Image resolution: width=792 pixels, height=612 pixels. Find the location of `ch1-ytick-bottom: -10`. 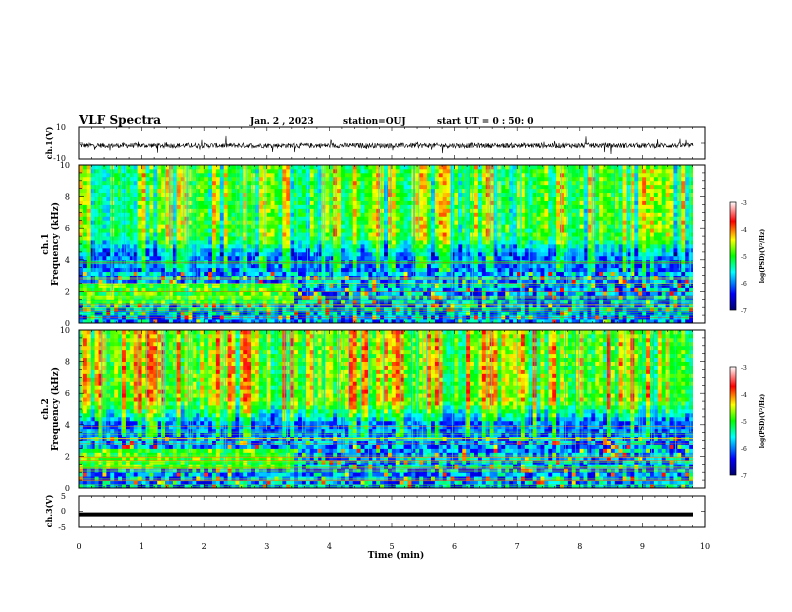

ch1-ytick-bottom: -10 is located at coordinates (59, 158).